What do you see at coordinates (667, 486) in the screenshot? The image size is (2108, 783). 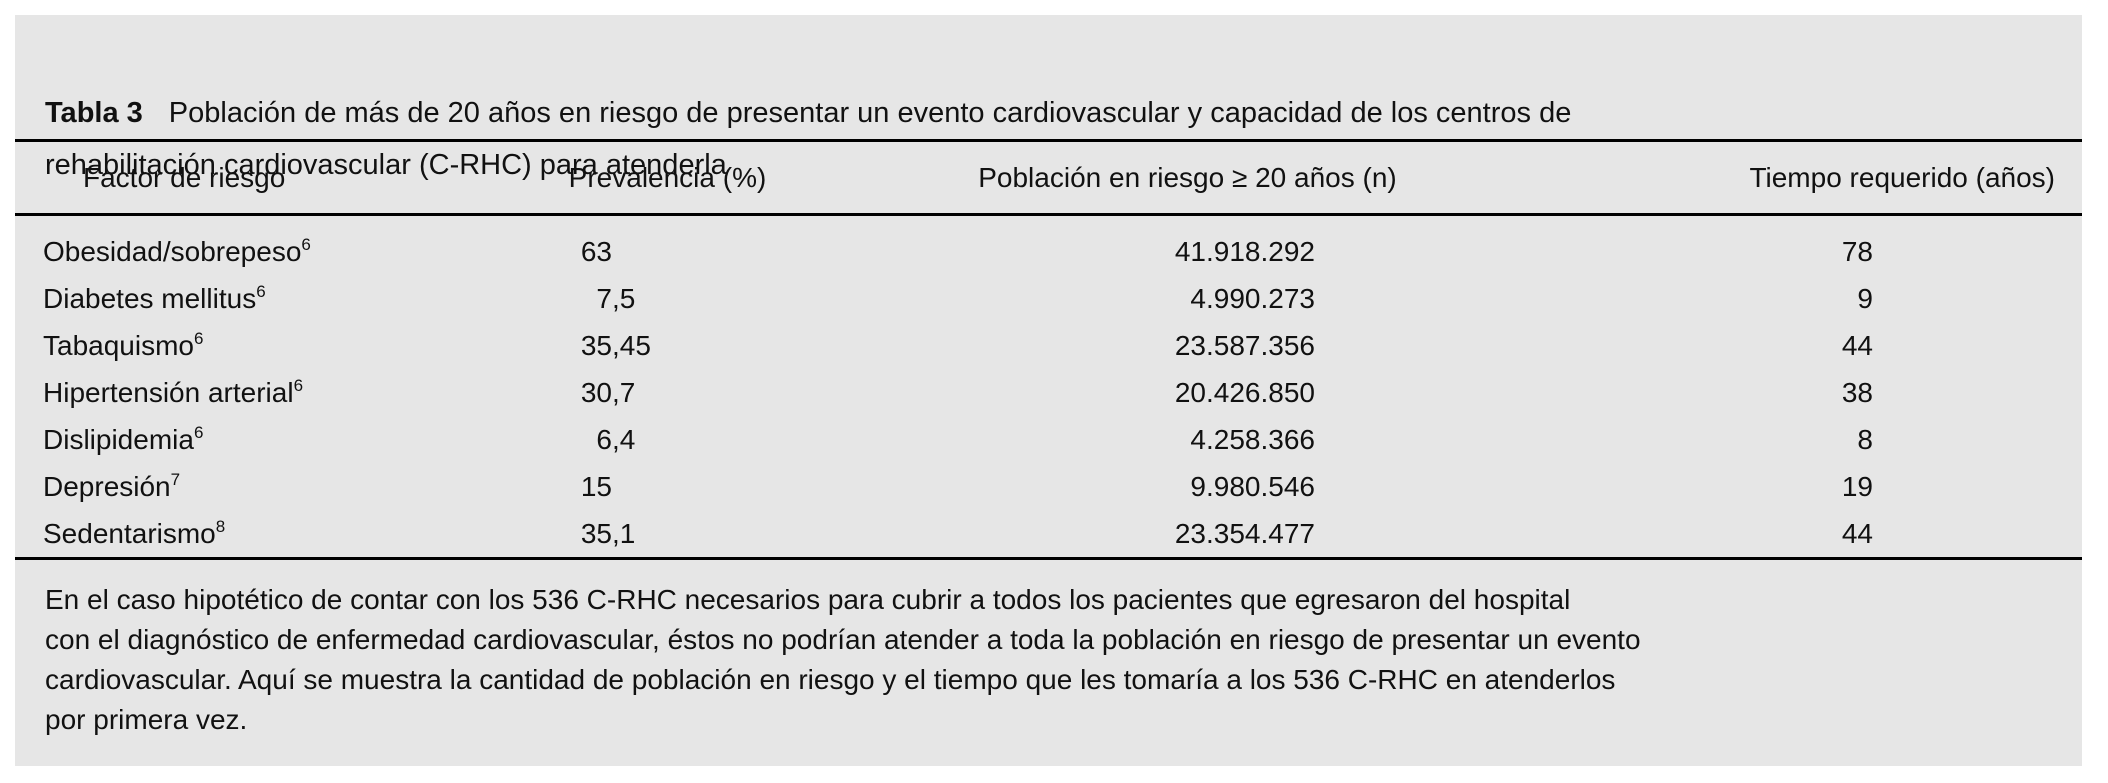 I see `prevalence-cell: 15` at bounding box center [667, 486].